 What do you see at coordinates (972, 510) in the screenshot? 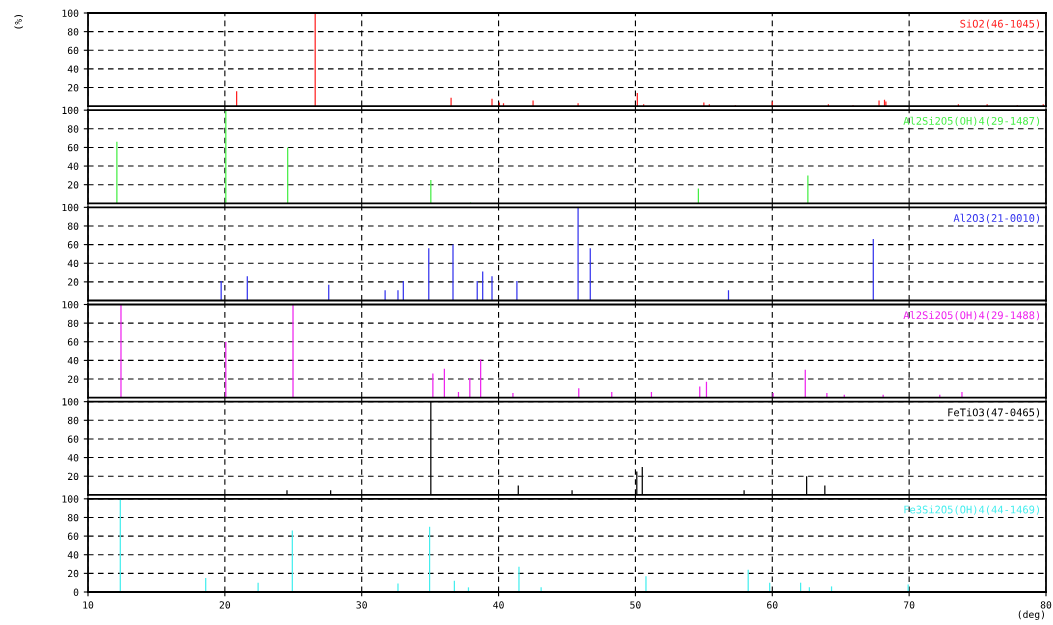
I see `text: Fe3Si2O5(OH)4(44-1469)` at bounding box center [972, 510].